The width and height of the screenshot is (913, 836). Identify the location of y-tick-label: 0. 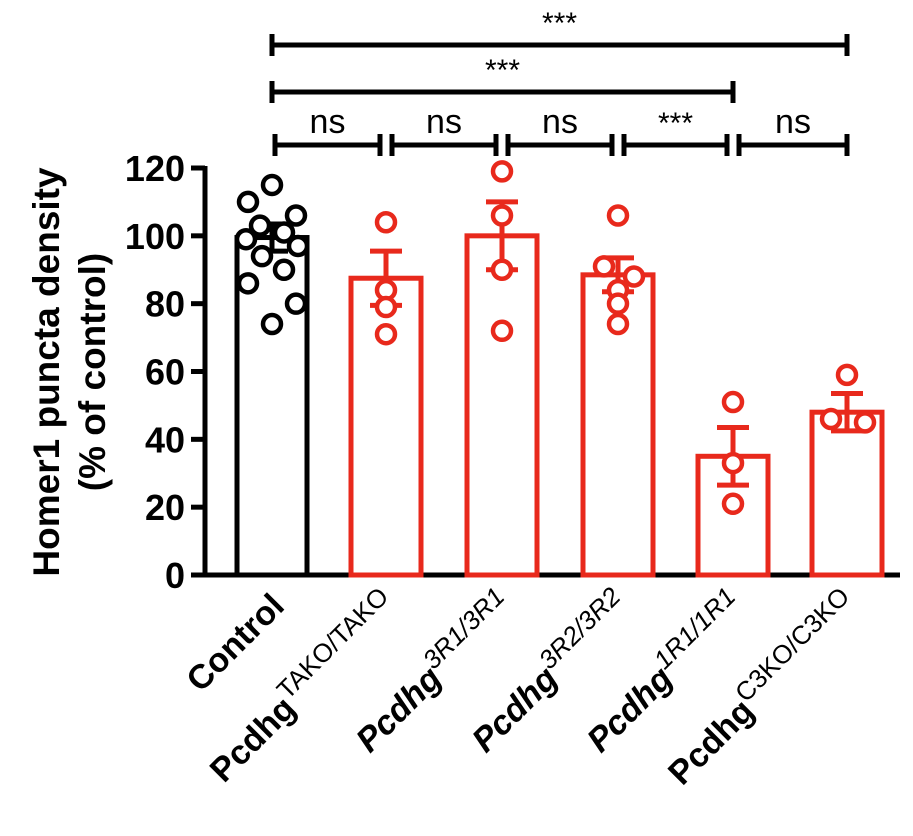
(175, 575).